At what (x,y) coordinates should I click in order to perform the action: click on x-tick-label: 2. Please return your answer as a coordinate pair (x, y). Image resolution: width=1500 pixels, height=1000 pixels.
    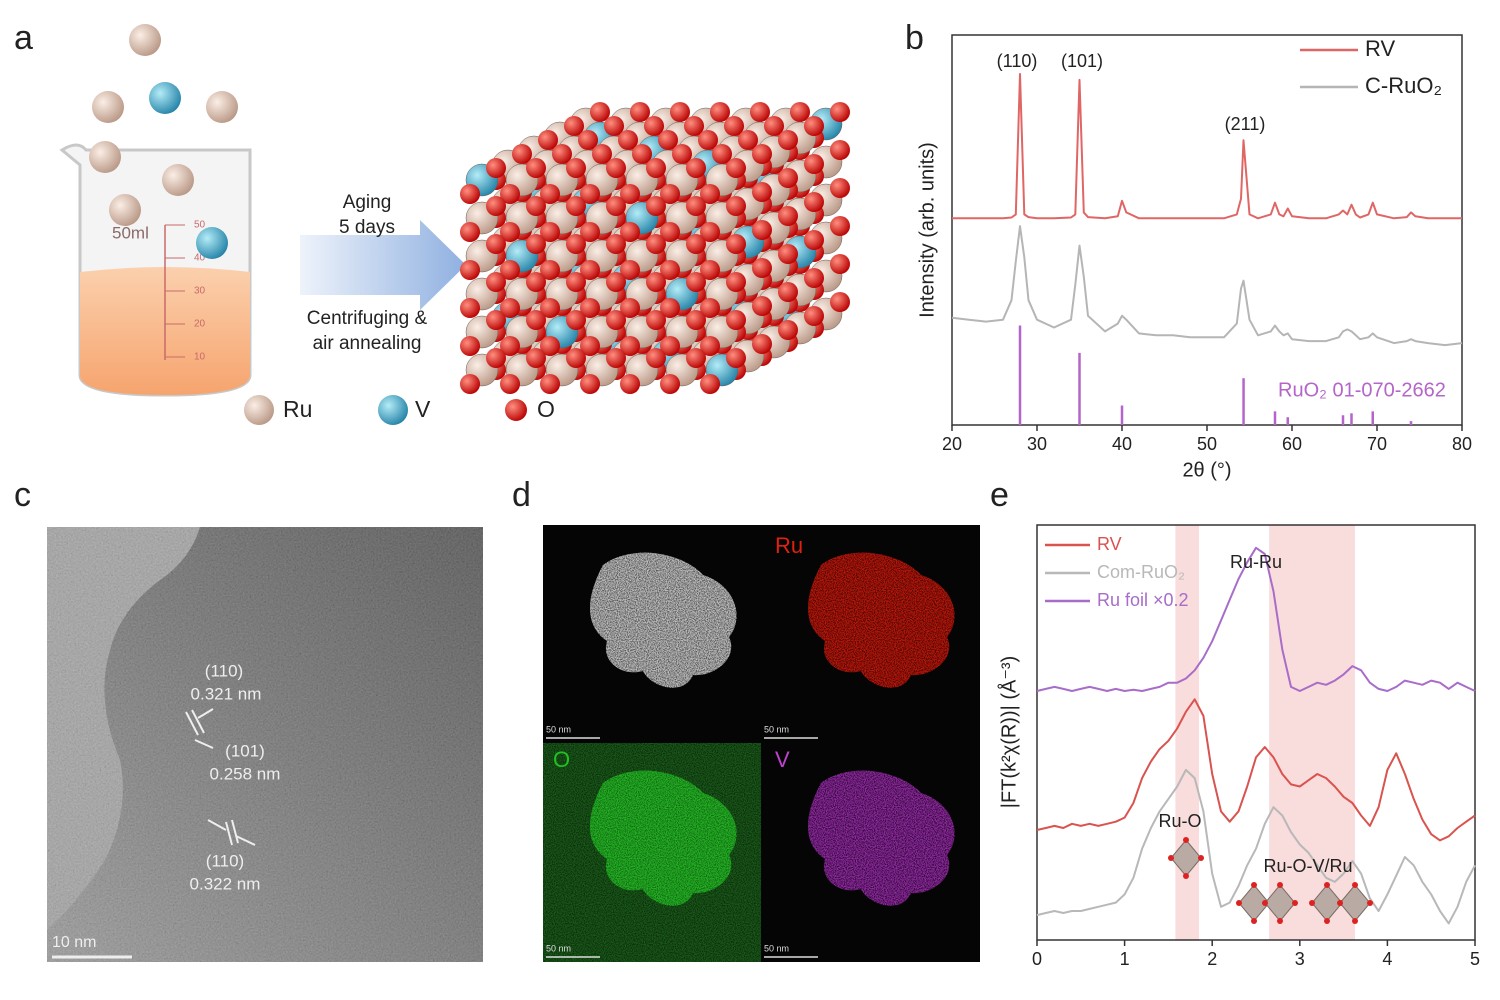
    Looking at the image, I should click on (1212, 959).